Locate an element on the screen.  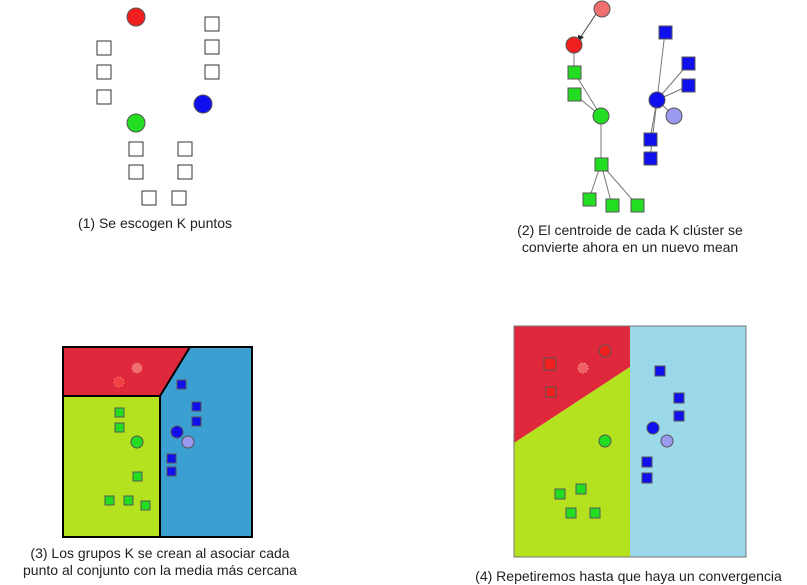
unassigned-points is located at coordinates (158, 111).